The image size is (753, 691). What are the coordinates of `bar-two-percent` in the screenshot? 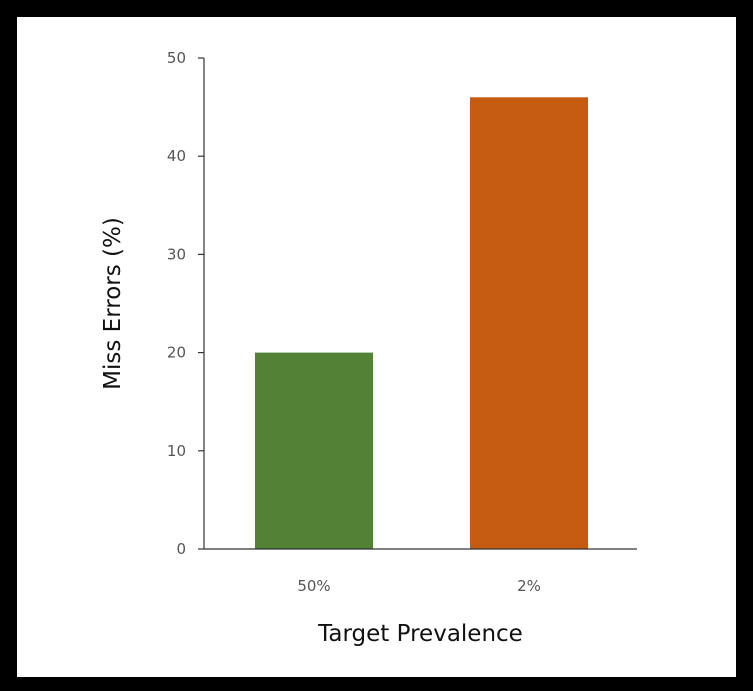 It's located at (529, 323).